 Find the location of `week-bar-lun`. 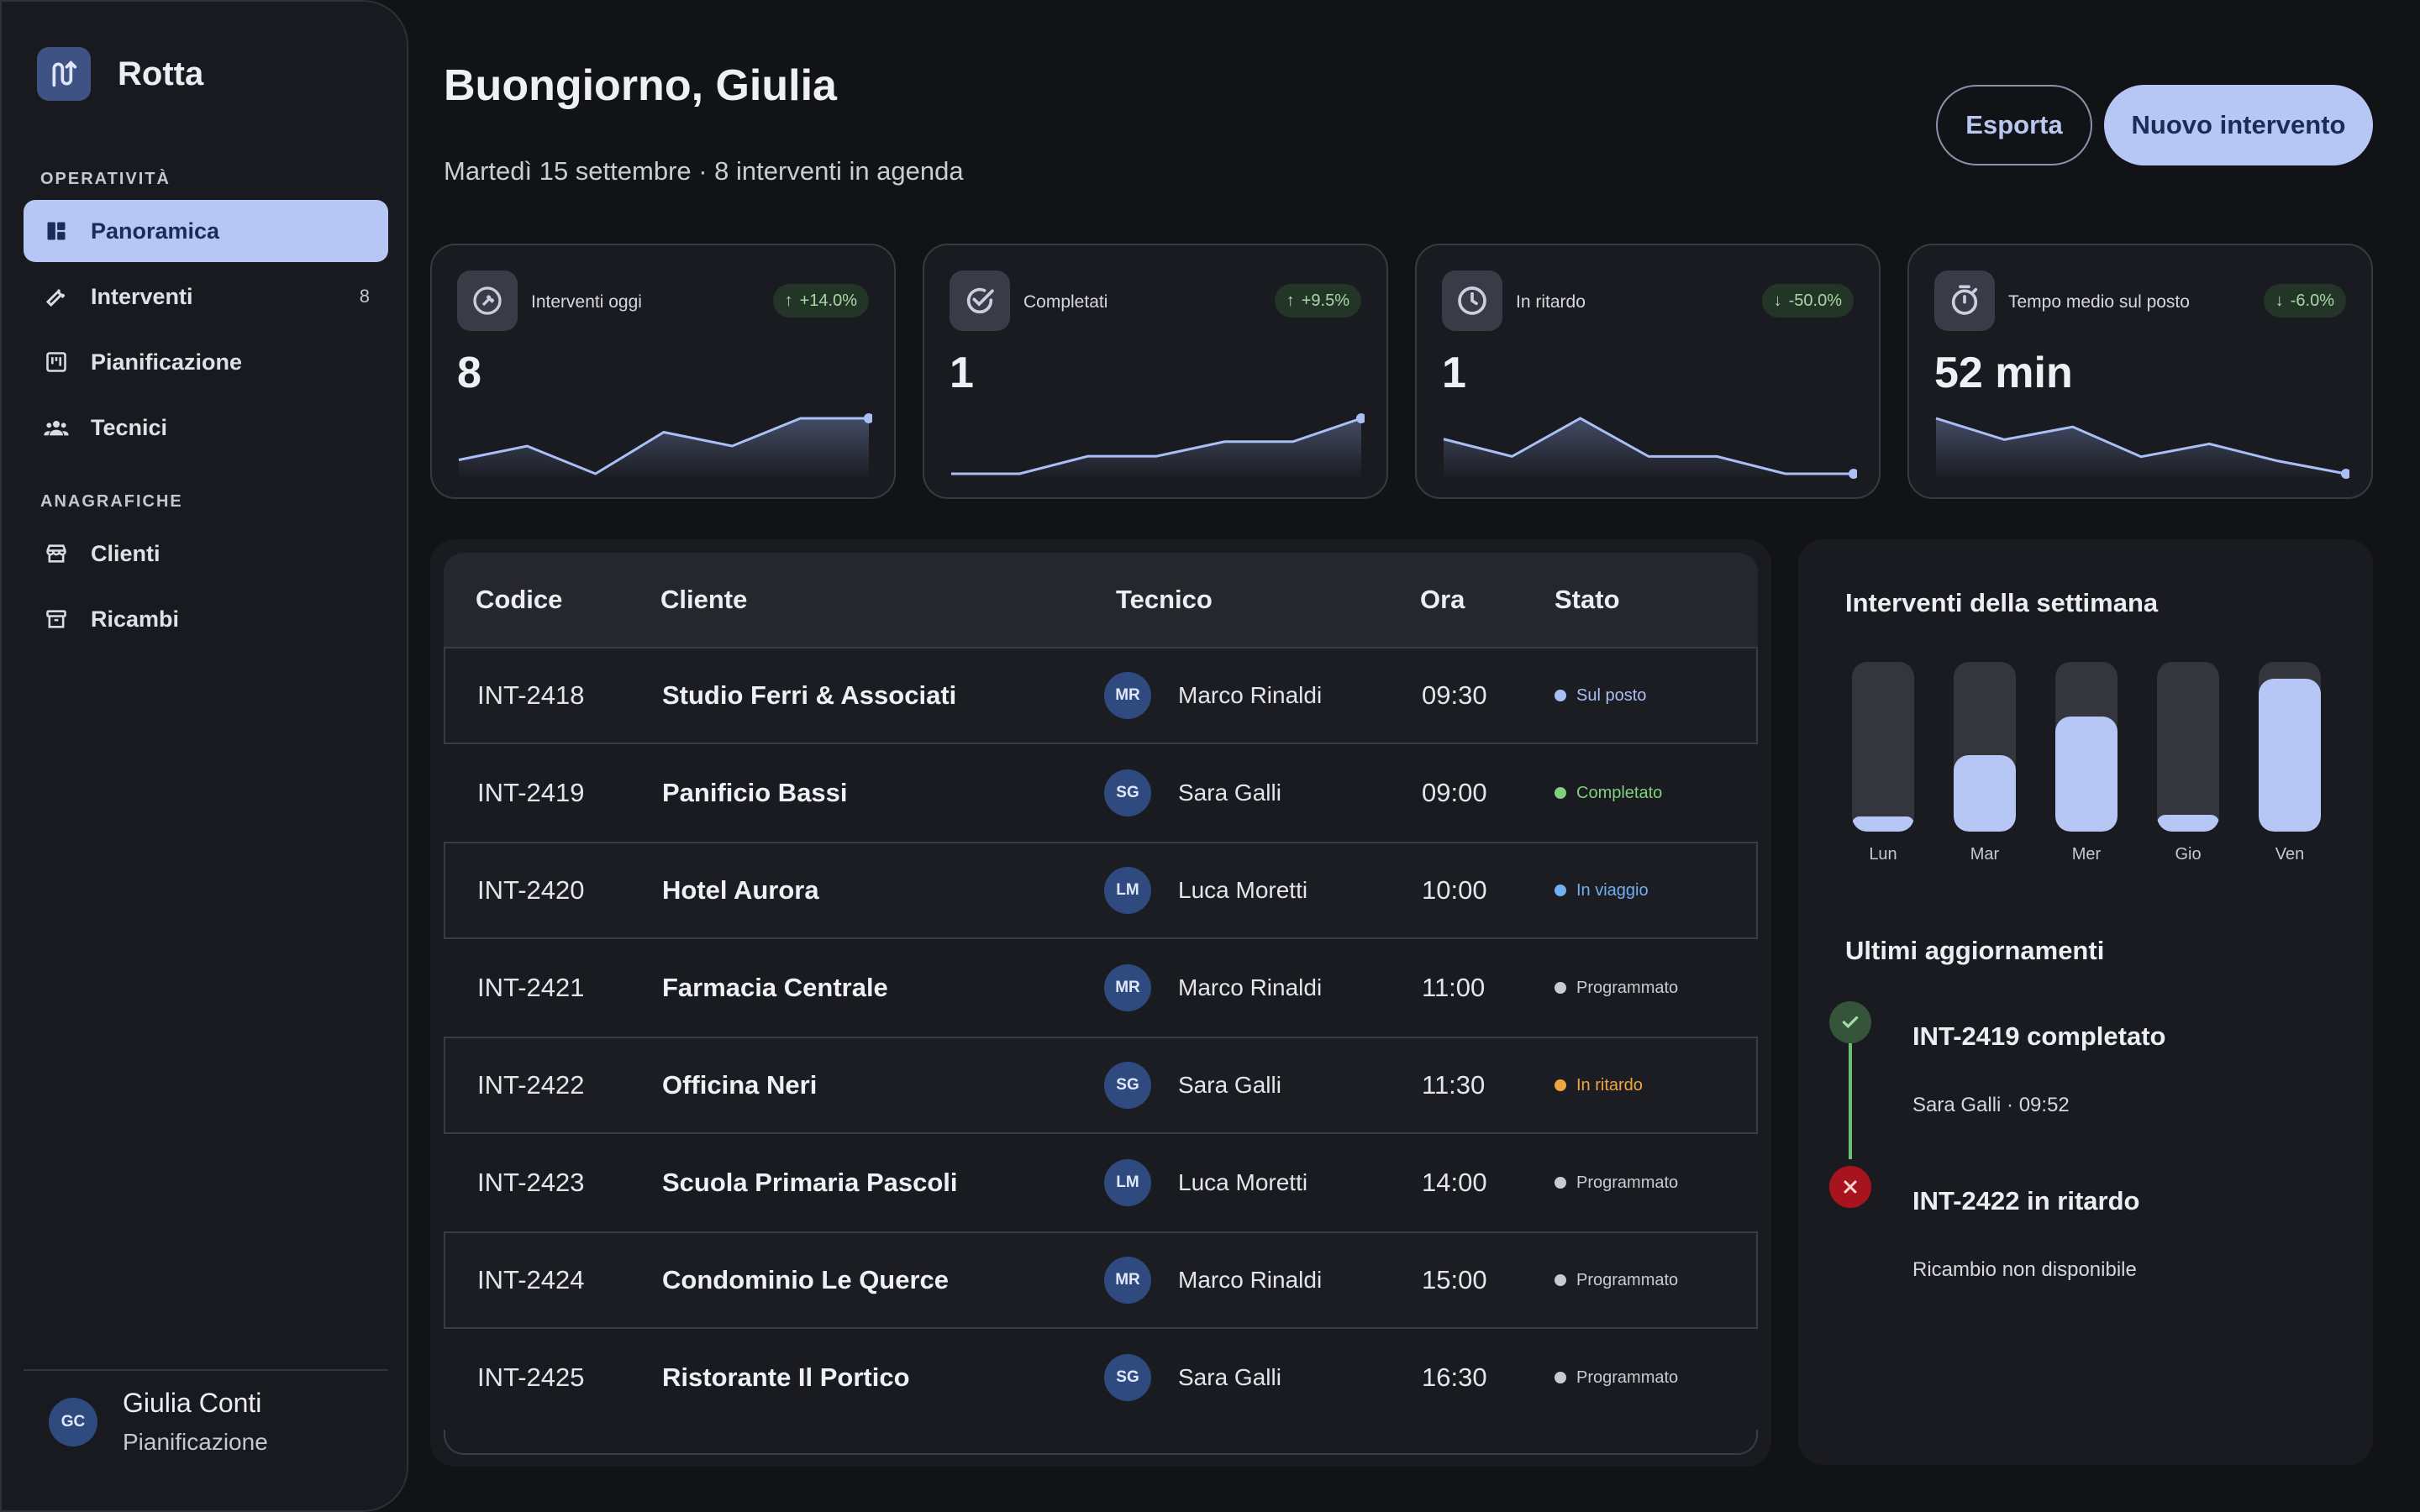

week-bar-lun is located at coordinates (1883, 747).